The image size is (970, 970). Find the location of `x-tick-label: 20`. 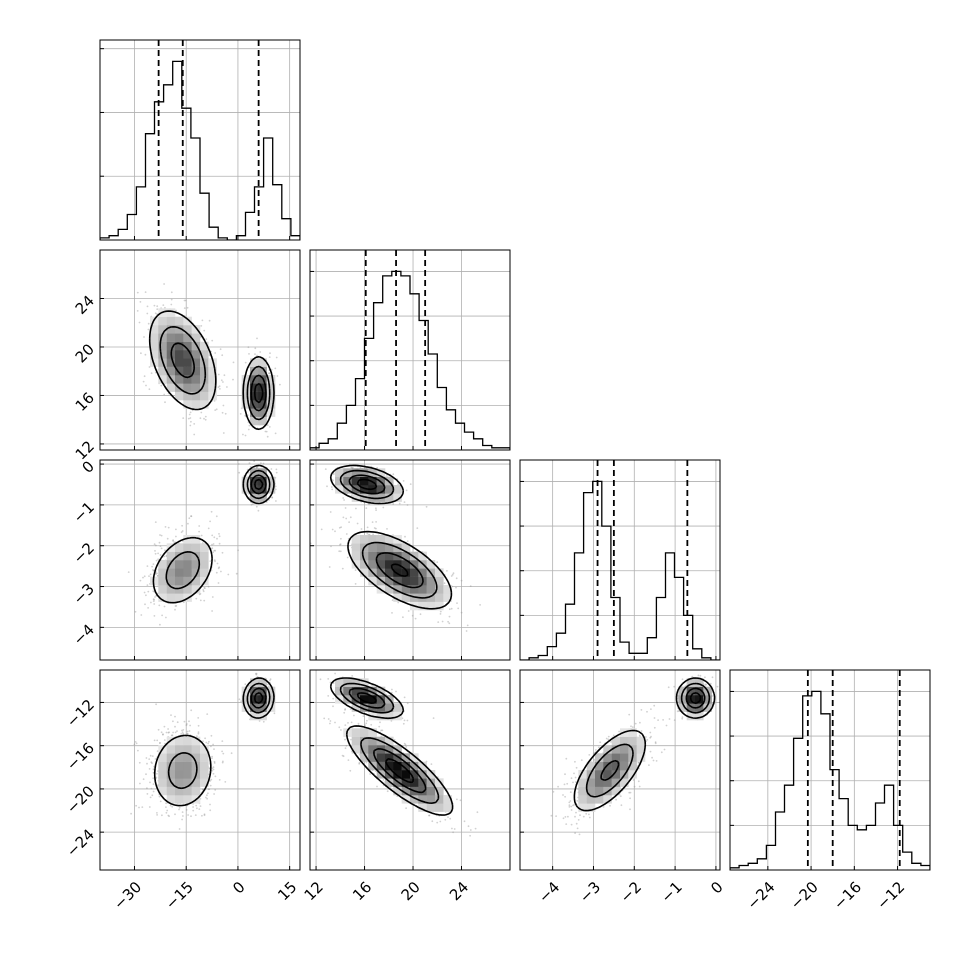

x-tick-label: 20 is located at coordinates (411, 891).